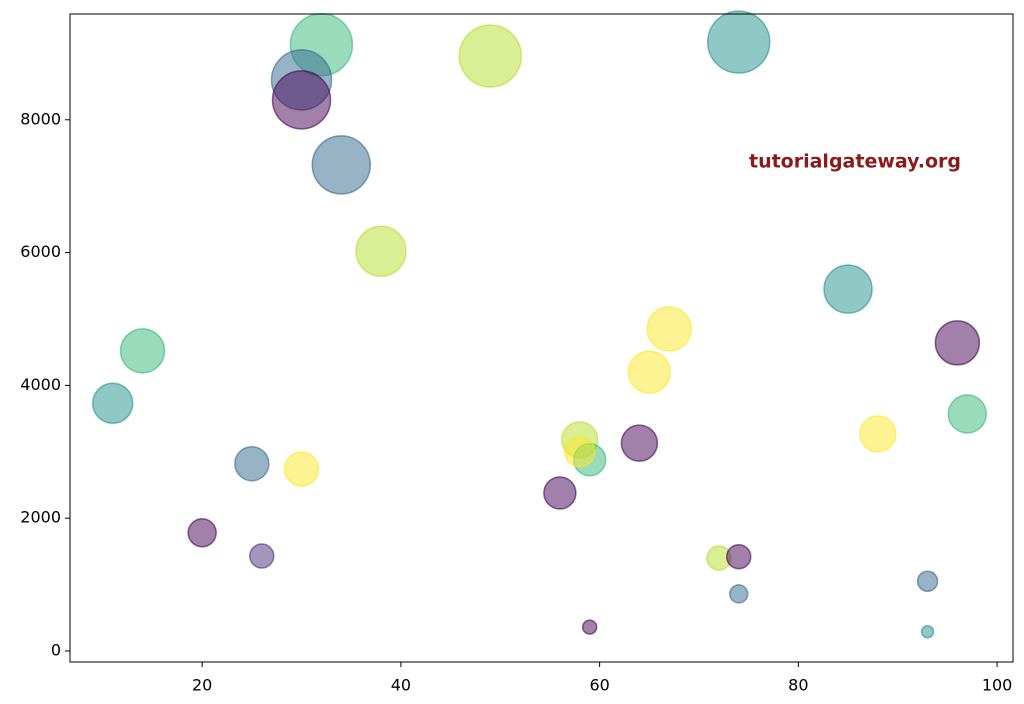  I want to click on x-tick-label: 80, so click(798, 685).